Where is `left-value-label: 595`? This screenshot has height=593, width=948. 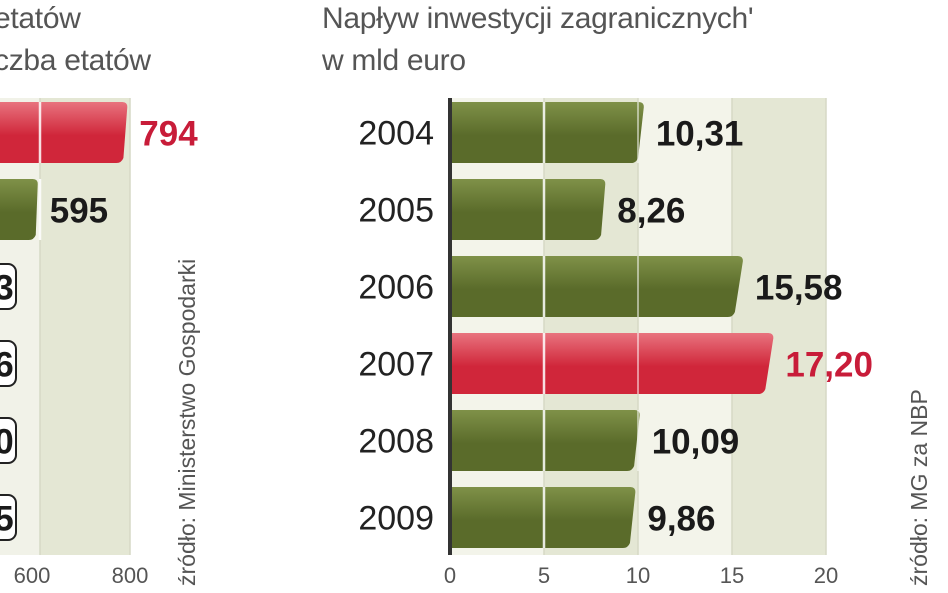
left-value-label: 595 is located at coordinates (79, 211).